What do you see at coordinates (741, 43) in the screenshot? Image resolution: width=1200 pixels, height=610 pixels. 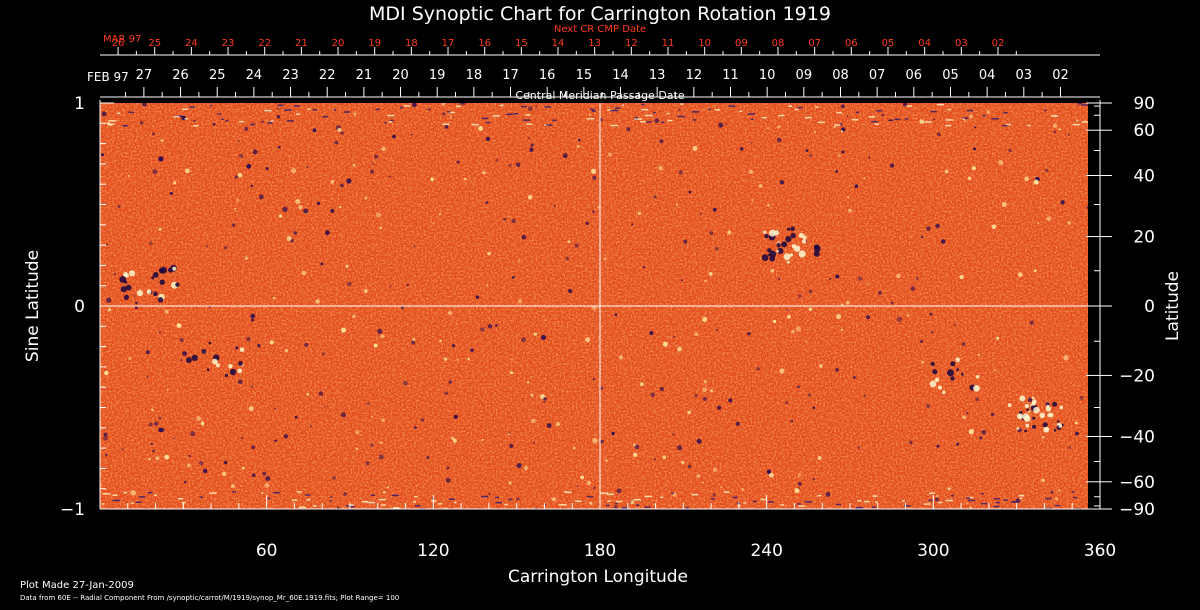 I see `next-date-label: 09` at bounding box center [741, 43].